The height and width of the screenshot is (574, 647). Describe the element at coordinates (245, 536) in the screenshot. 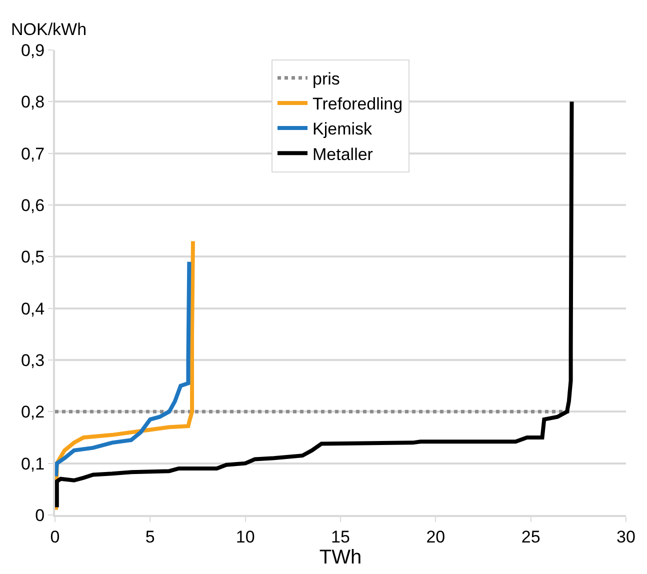

I see `x-tick-label: 10` at that location.